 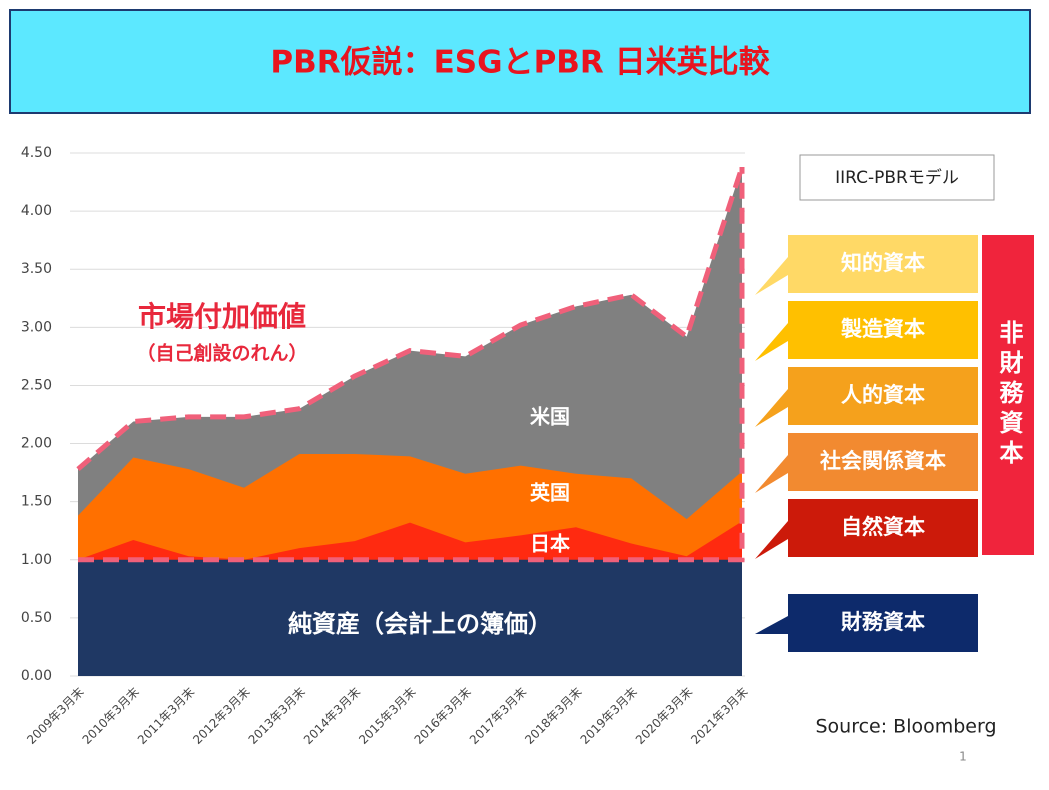 I want to click on annotation: （自己創設のれん）, so click(x=221, y=353).